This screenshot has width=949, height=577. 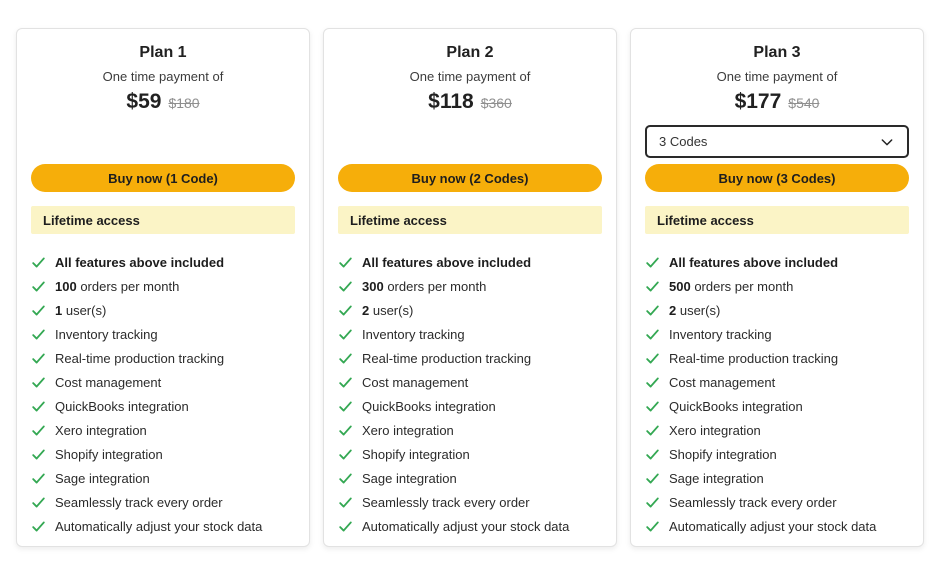 I want to click on feature-item: Shopify integration, so click(x=470, y=454).